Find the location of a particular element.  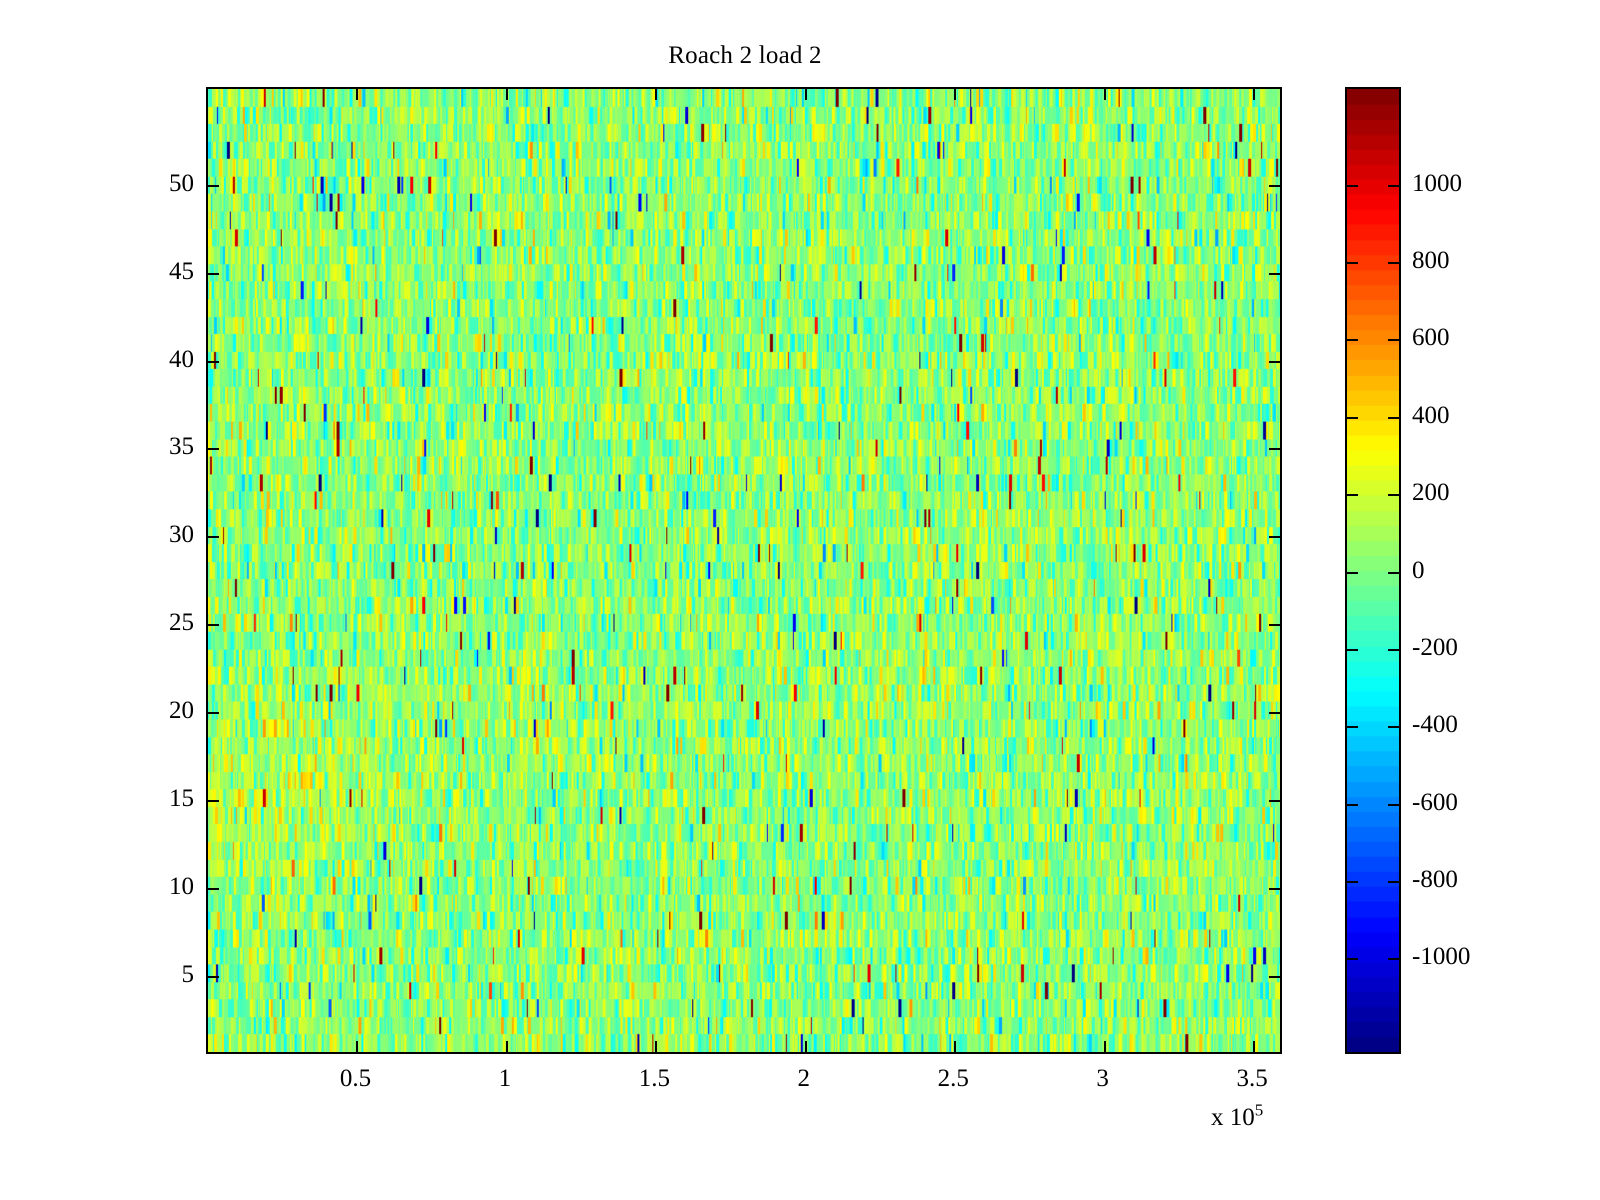

x-tick-label: 1 is located at coordinates (505, 1078).